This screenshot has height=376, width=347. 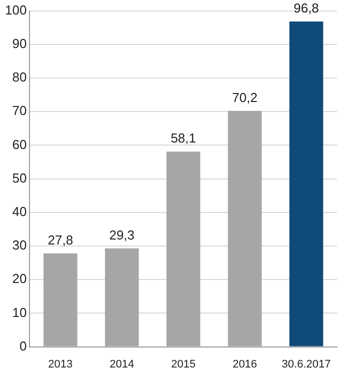 What do you see at coordinates (19, 178) in the screenshot?
I see `y-tick-label: 50` at bounding box center [19, 178].